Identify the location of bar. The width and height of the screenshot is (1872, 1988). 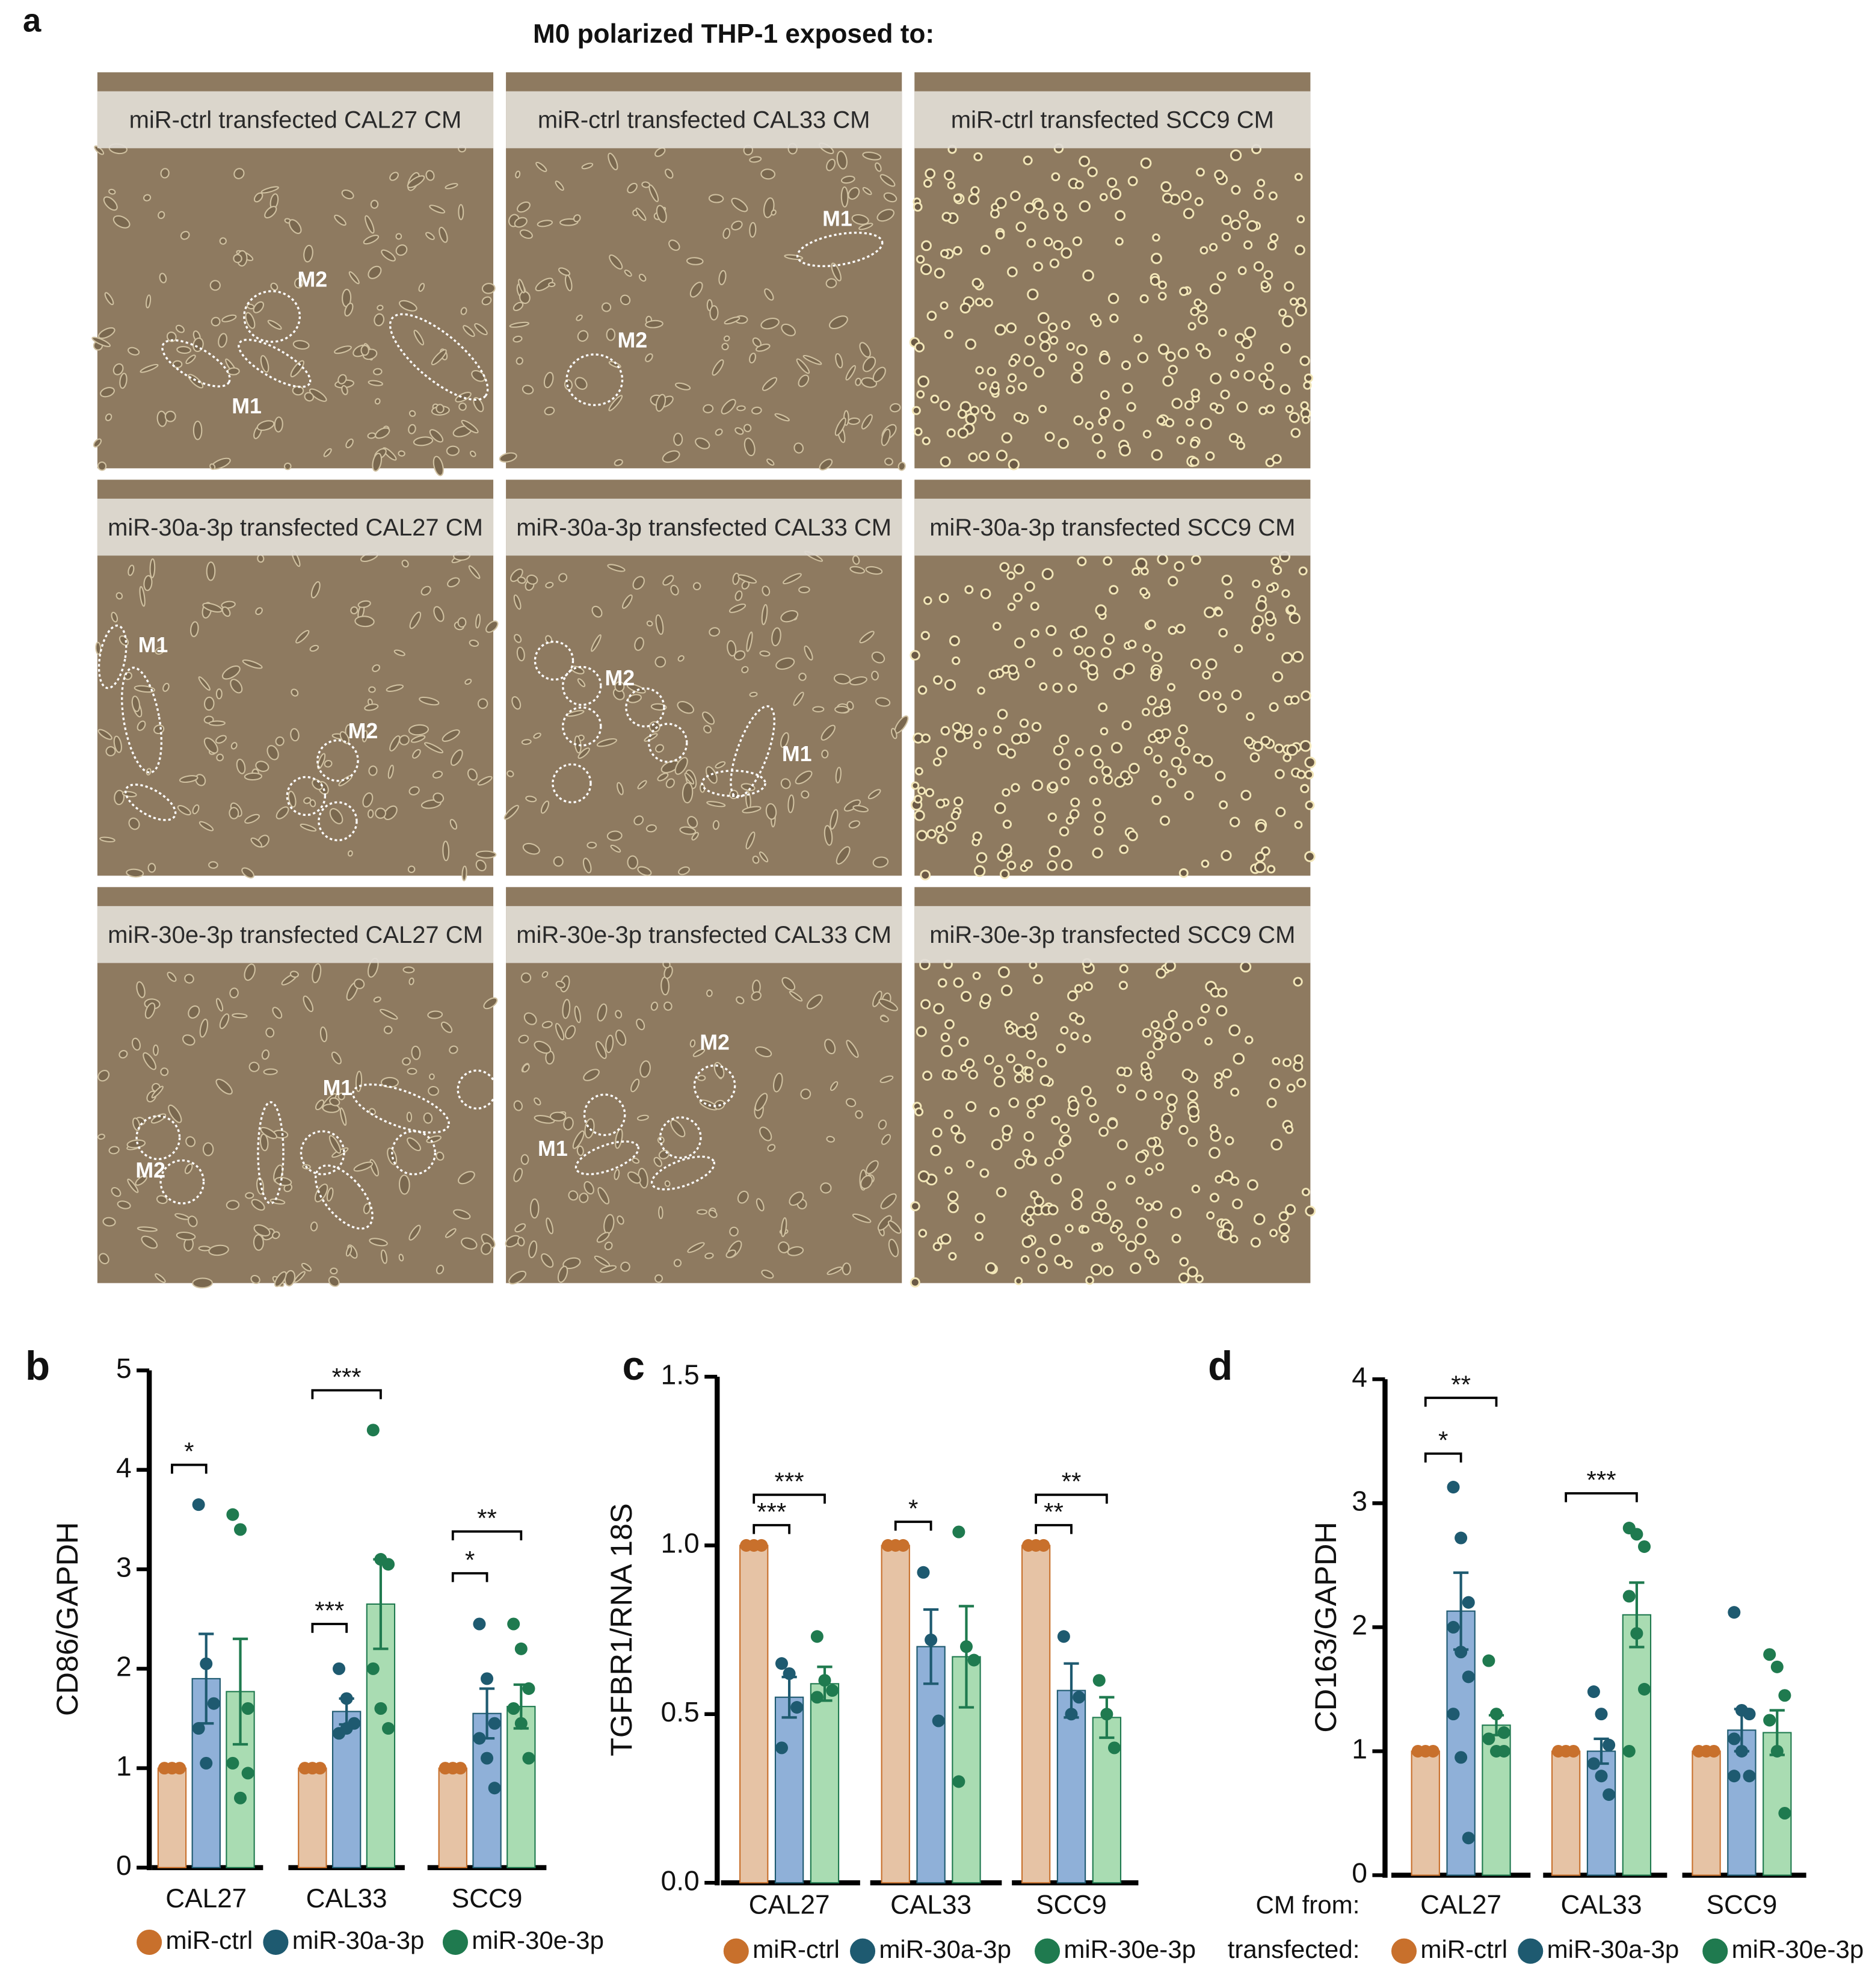
(1036, 1714).